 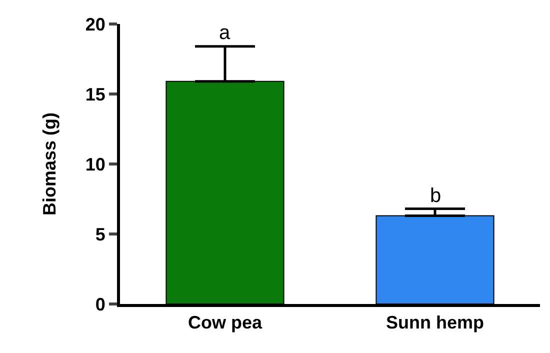 I want to click on annotation: a, so click(x=225, y=33).